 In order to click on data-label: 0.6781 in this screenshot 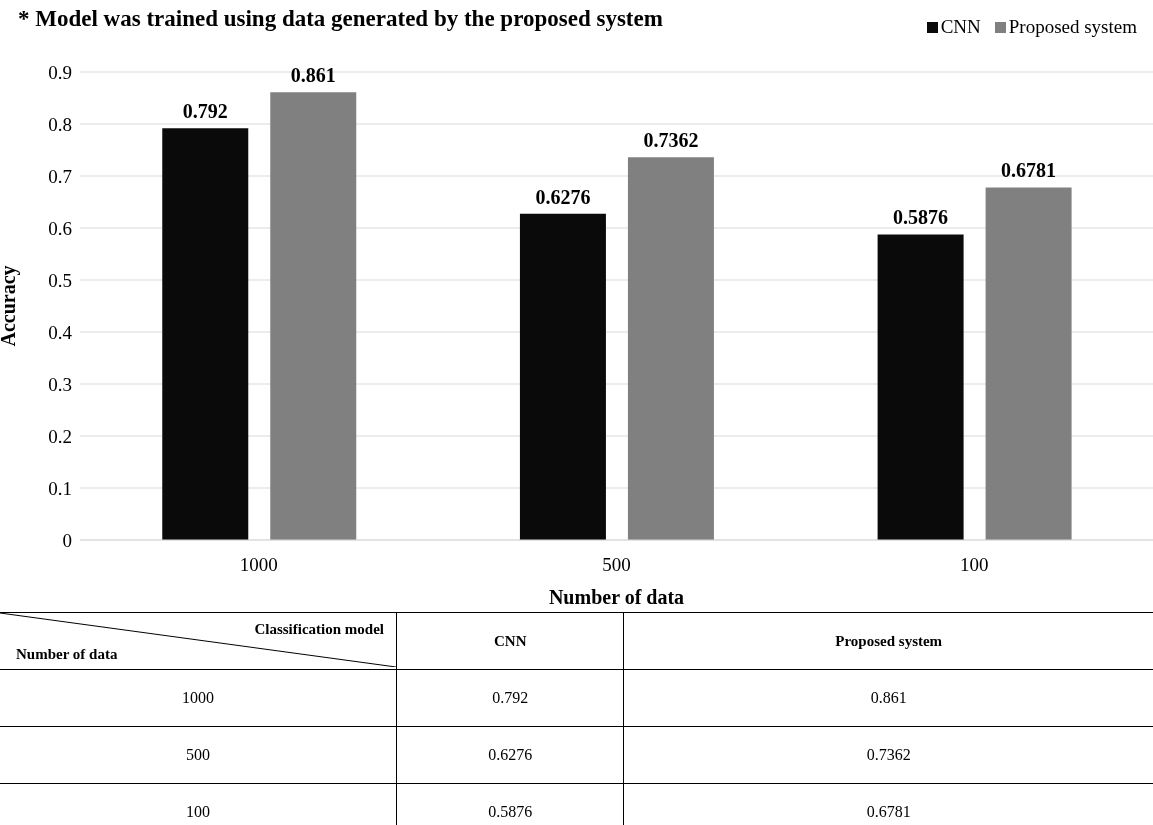, I will do `click(1029, 170)`.